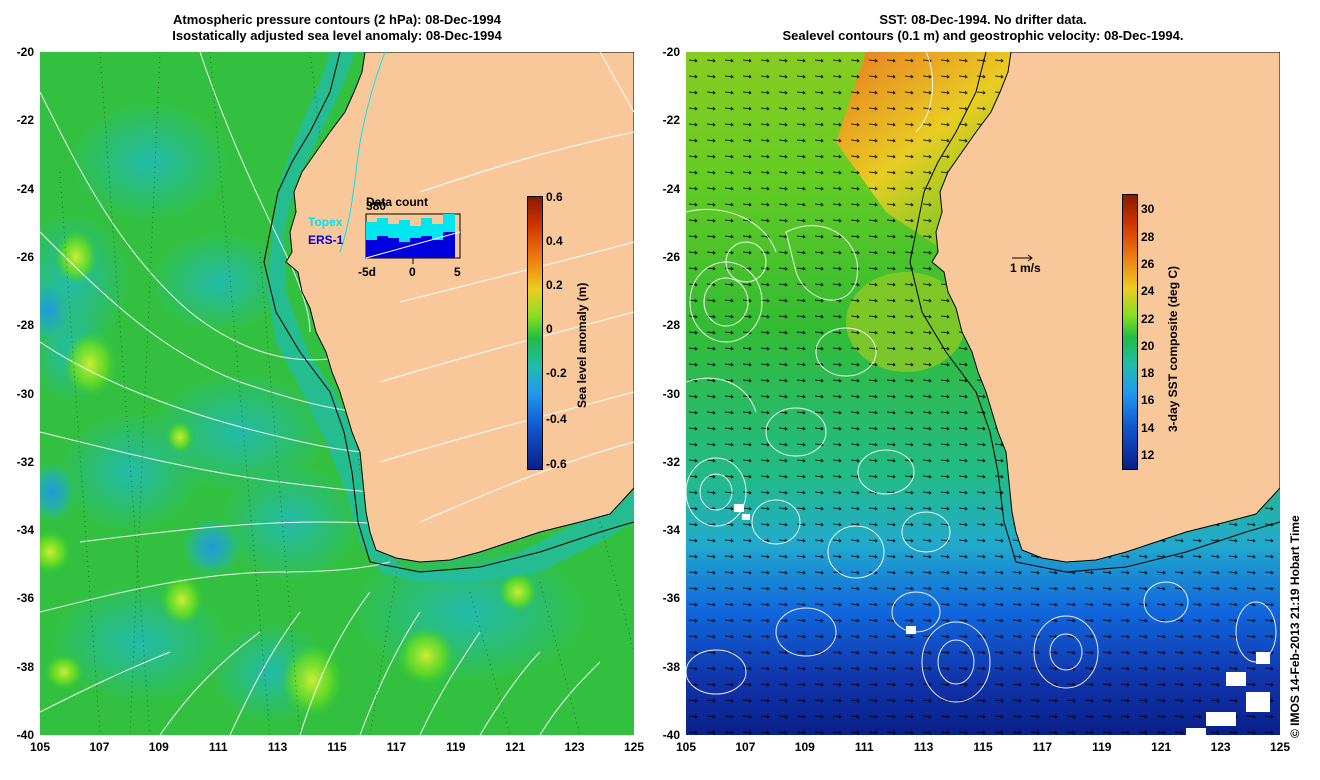 Image resolution: width=1320 pixels, height=780 pixels. I want to click on right-cb-tick-4: 24, so click(1148, 291).